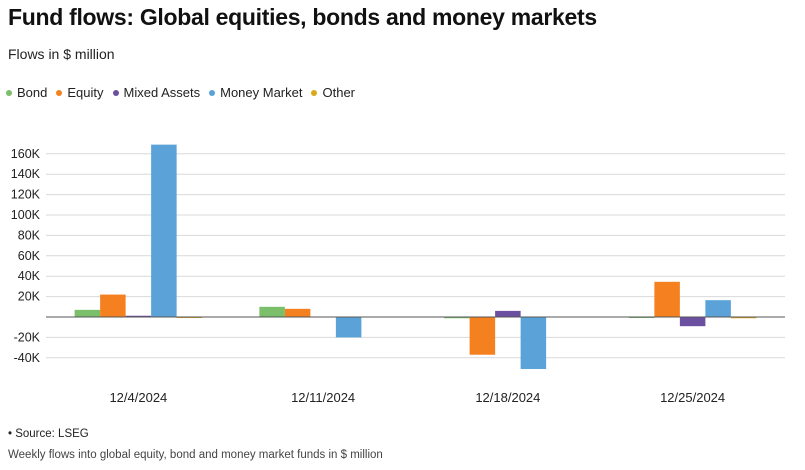 This screenshot has width=805, height=470. Describe the element at coordinates (26, 154) in the screenshot. I see `y-tick-label: 160K` at that location.